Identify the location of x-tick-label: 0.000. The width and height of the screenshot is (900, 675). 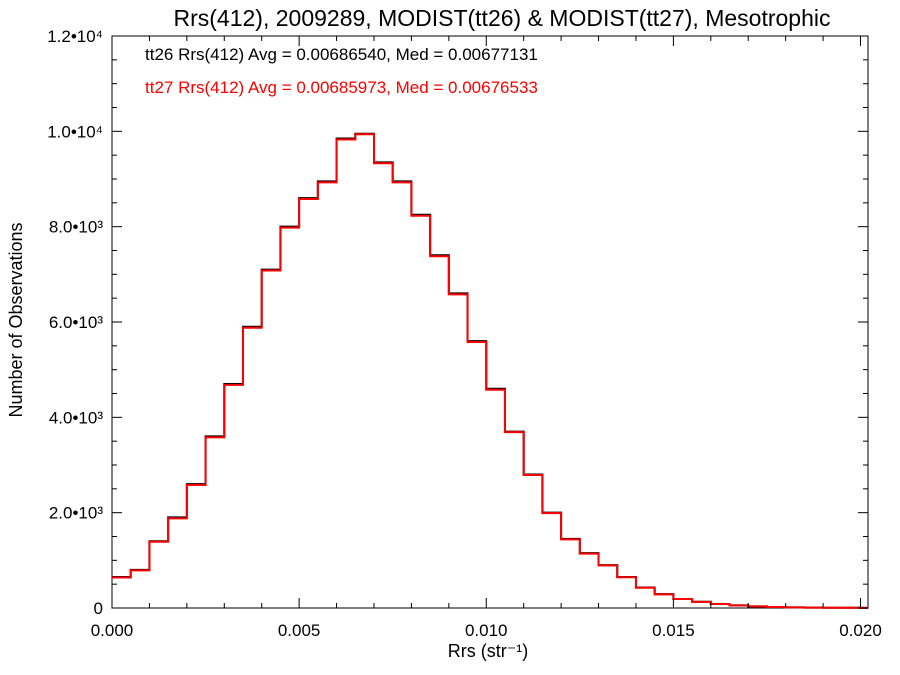
(112, 630).